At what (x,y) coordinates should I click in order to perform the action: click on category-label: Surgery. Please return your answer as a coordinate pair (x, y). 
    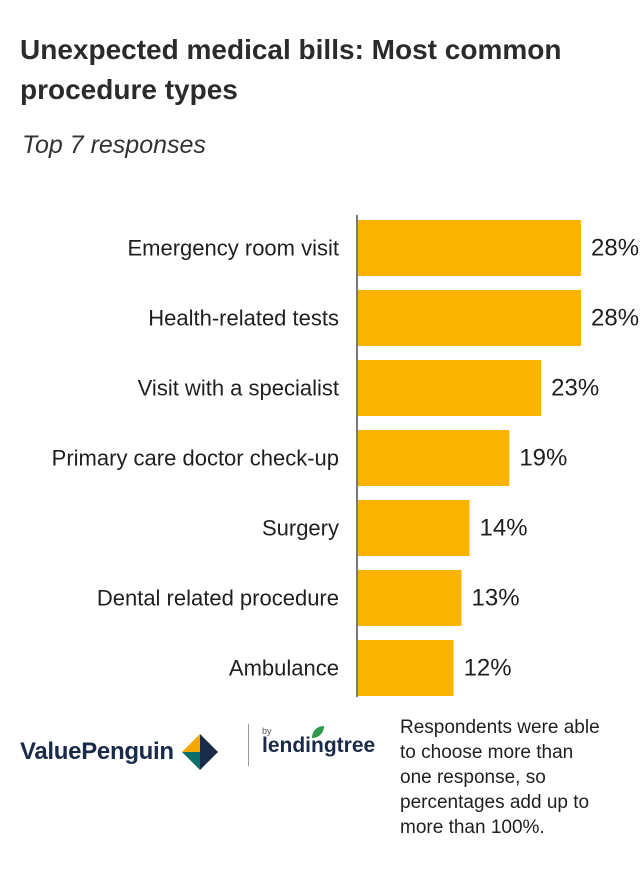
    Looking at the image, I should click on (300, 528).